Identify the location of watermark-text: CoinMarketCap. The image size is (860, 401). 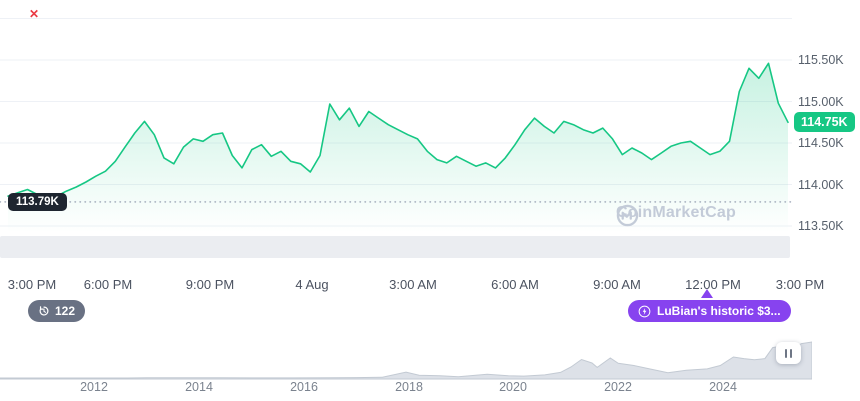
(676, 212).